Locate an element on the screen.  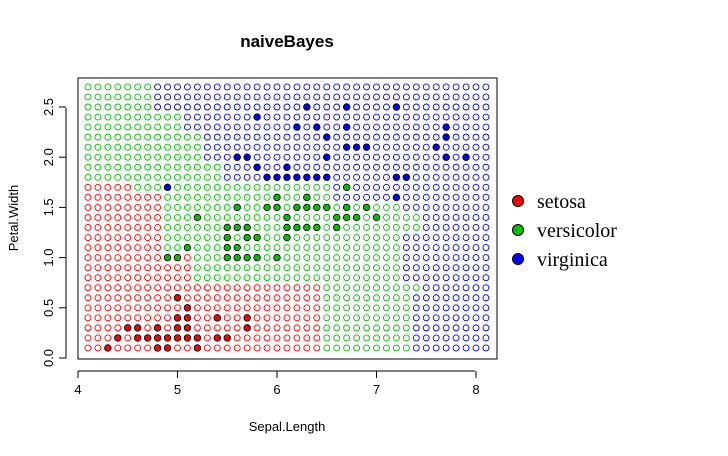
y-tick-label: 1.0 is located at coordinates (48, 258).